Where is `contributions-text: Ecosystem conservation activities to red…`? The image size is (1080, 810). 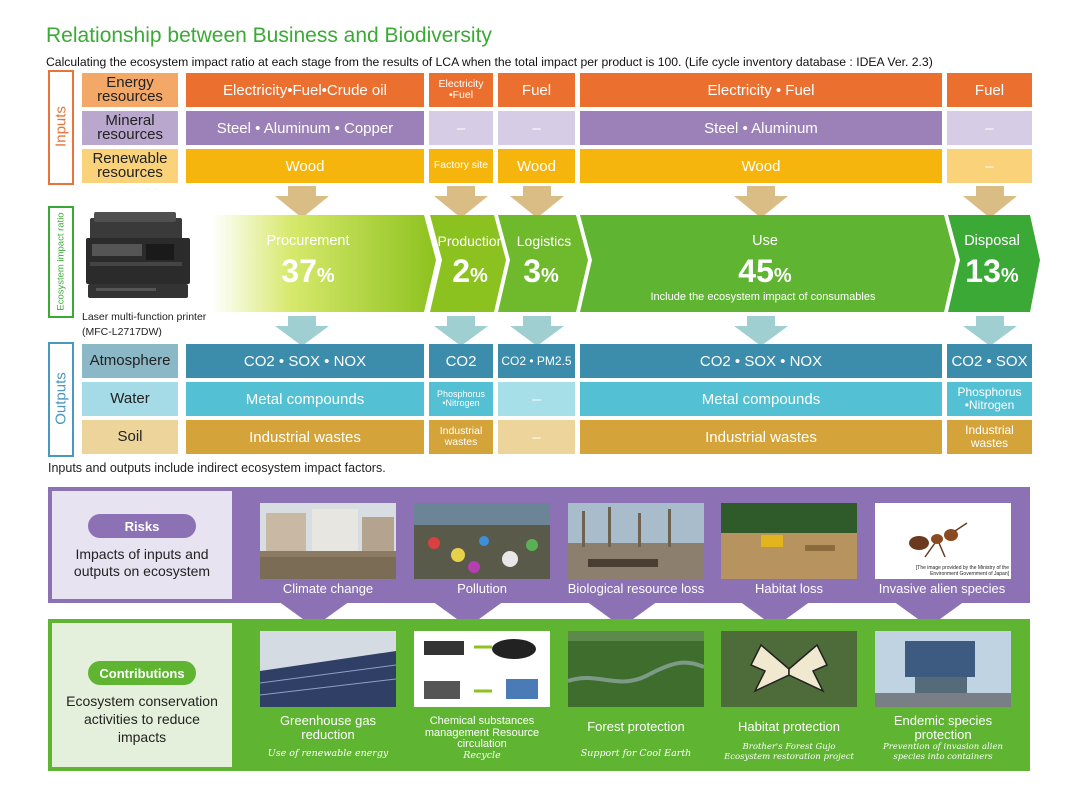
contributions-text: Ecosystem conservation activities to red… is located at coordinates (142, 719).